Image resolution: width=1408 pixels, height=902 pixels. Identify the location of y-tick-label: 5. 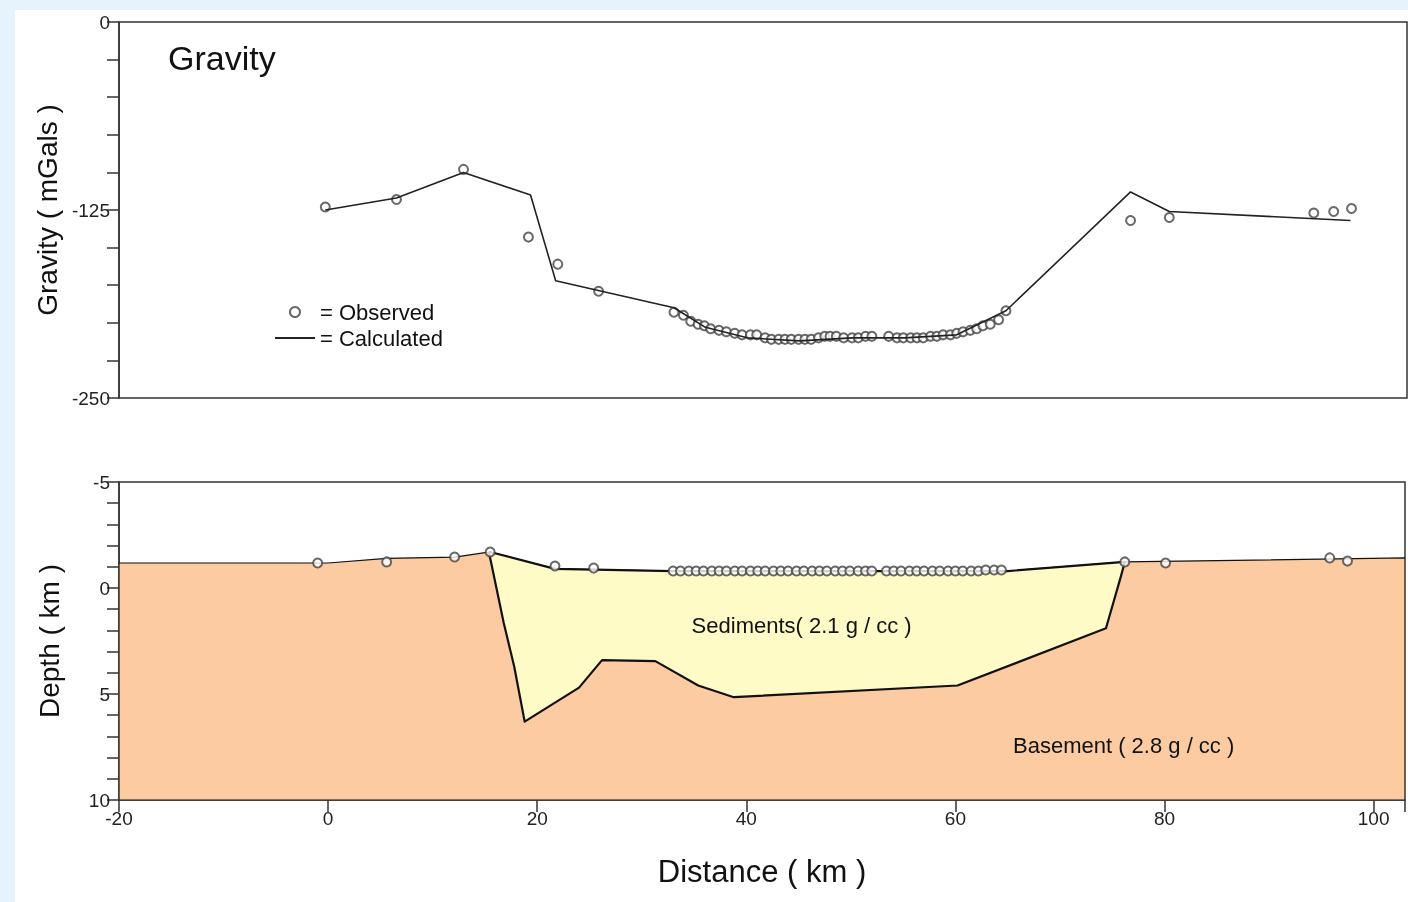
(104, 694).